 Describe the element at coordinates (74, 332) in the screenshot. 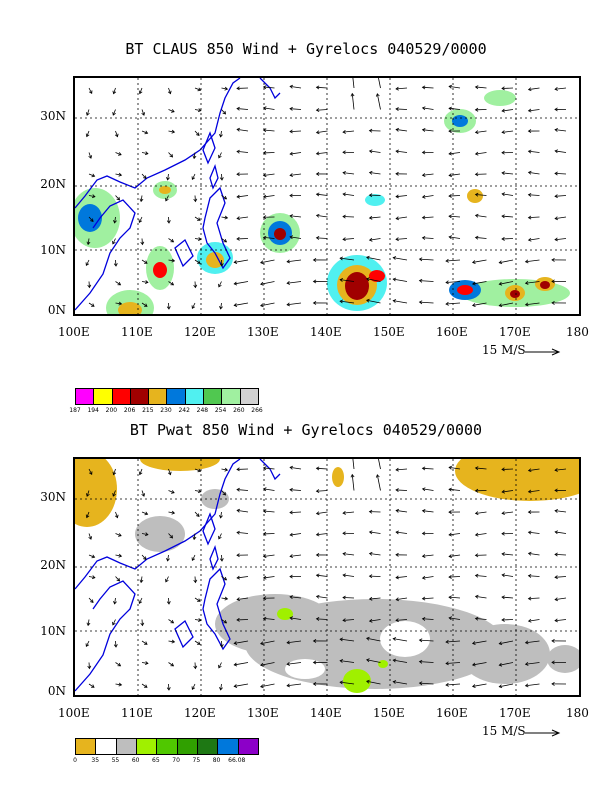

I see `panel1-xtick-0: 100E` at that location.